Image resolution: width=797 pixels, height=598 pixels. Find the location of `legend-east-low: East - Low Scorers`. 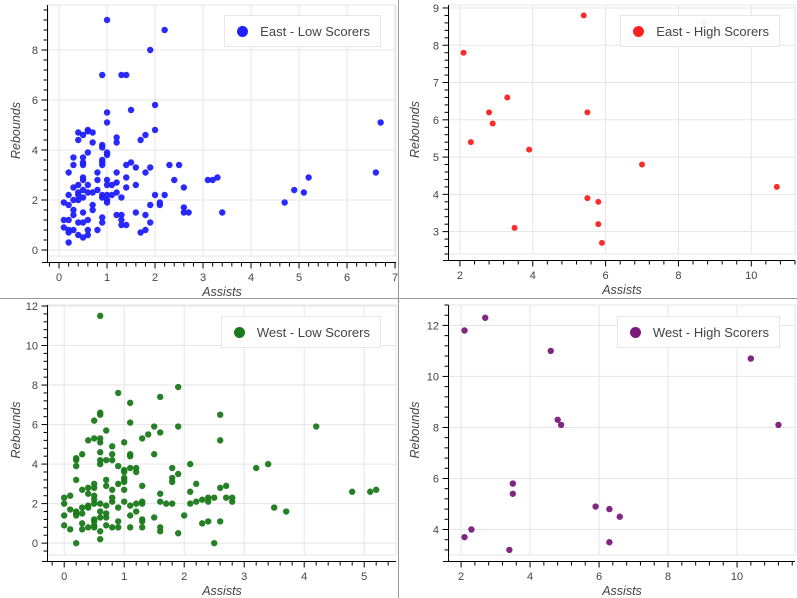

legend-east-low: East - Low Scorers is located at coordinates (302, 31).